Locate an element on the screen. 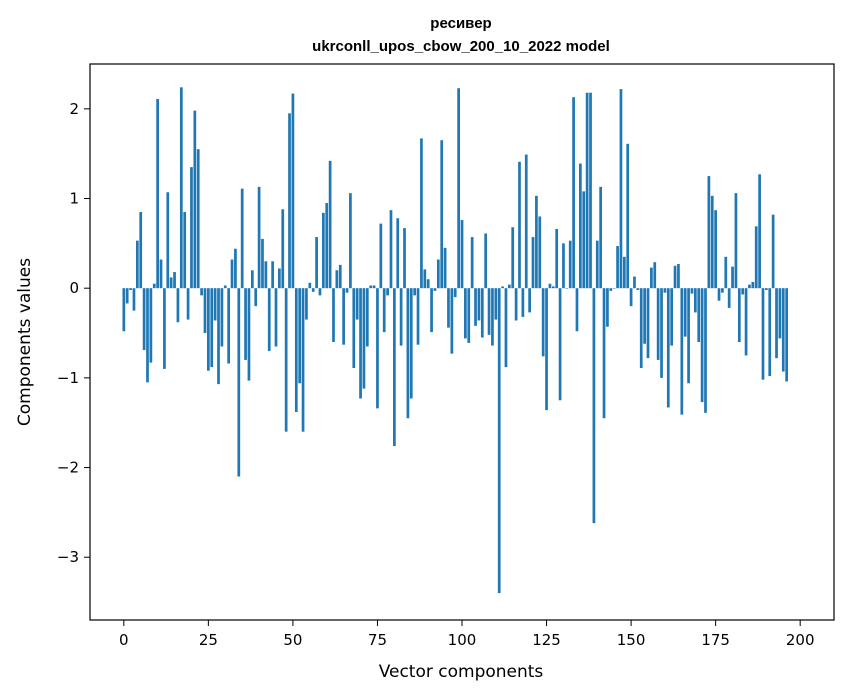 The height and width of the screenshot is (696, 847). x-axis-label: Vector components is located at coordinates (461, 672).